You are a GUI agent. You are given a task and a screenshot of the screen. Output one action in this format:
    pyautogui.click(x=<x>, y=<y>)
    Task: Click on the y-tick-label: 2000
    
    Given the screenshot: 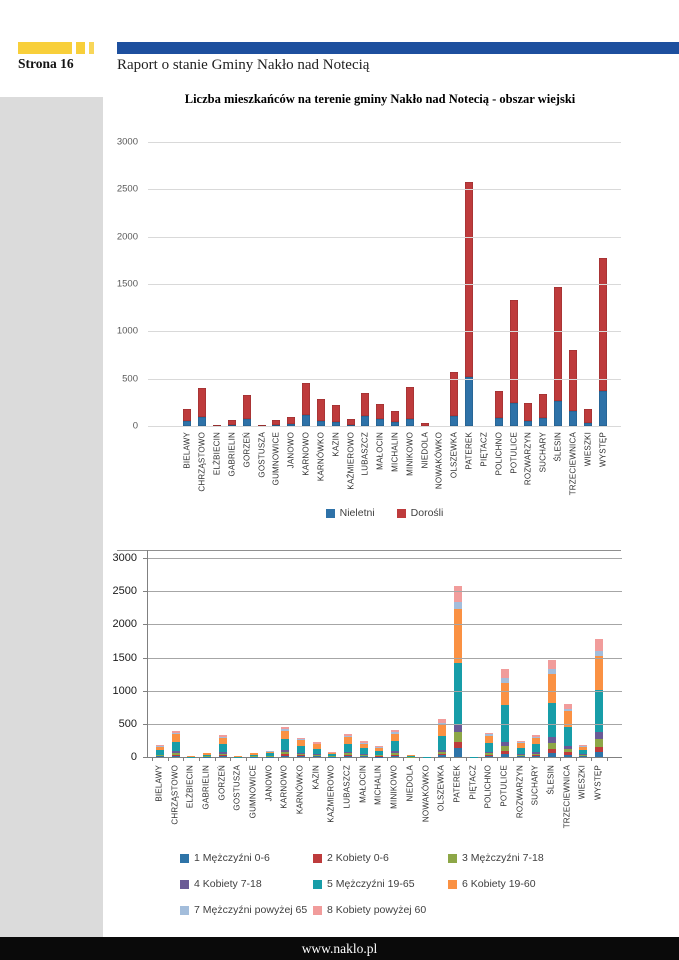 What is the action you would take?
    pyautogui.click(x=124, y=624)
    